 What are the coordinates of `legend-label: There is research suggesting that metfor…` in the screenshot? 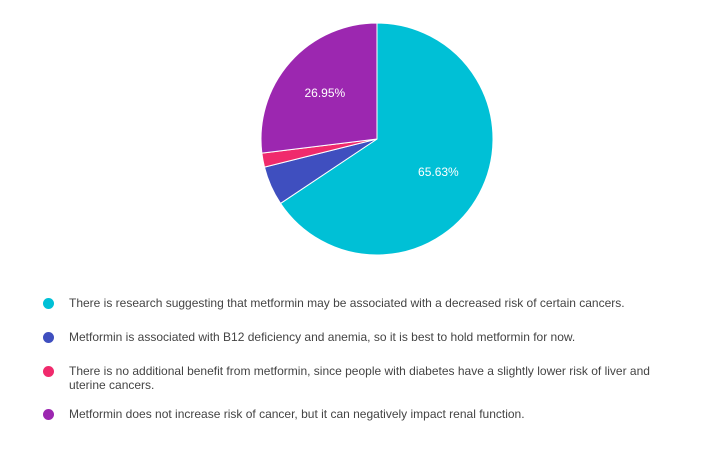 It's located at (347, 303).